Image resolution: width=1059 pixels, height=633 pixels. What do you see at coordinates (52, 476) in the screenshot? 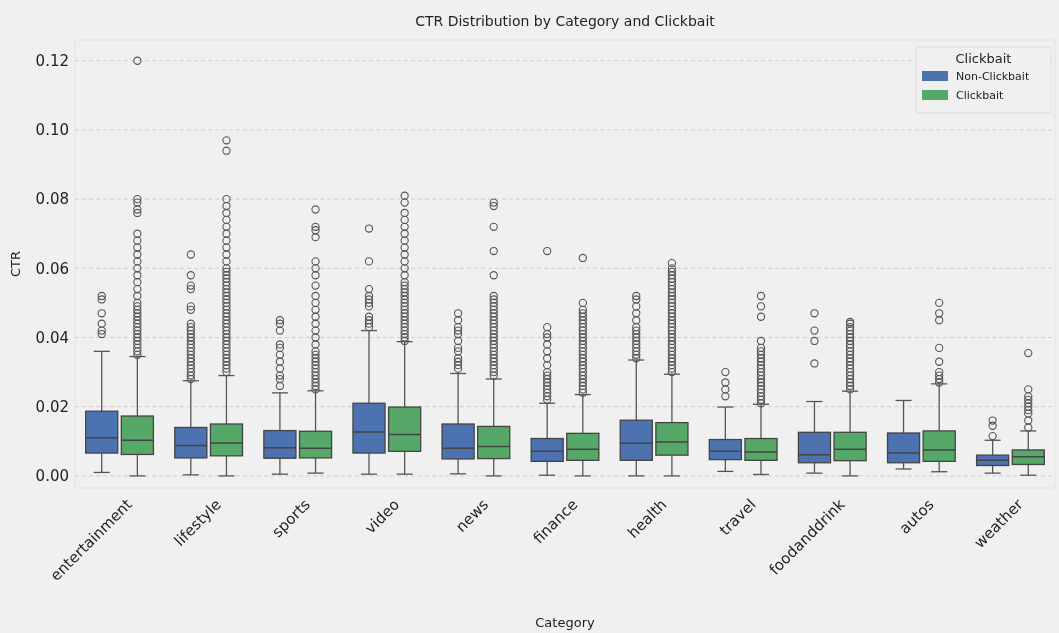
I see `y-tick-label: 0.00` at bounding box center [52, 476].